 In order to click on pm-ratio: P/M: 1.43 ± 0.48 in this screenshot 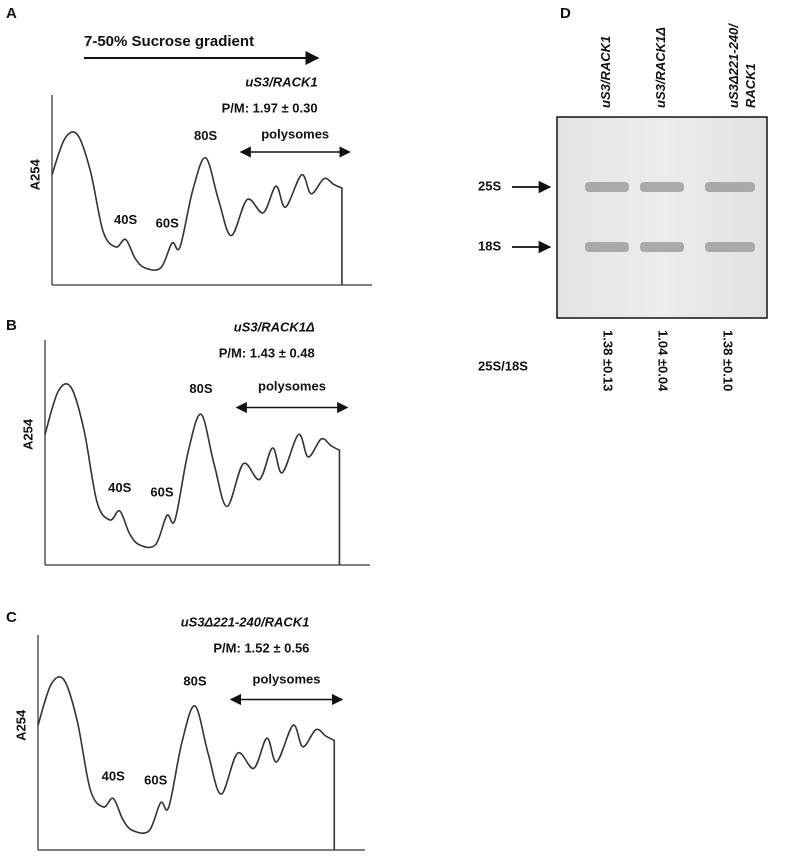, I will do `click(267, 352)`.